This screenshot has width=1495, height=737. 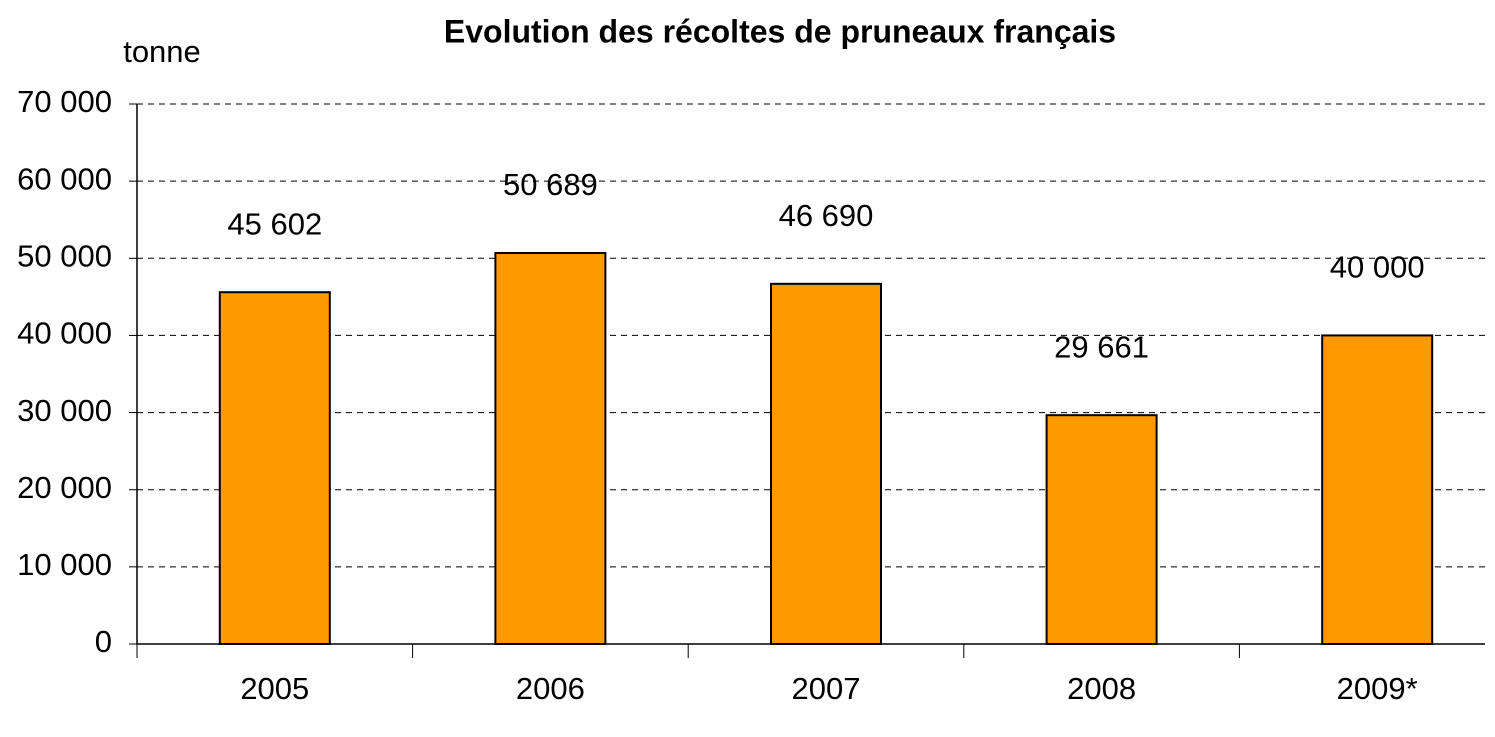 I want to click on y-tick-label: 40 000, so click(x=64, y=333).